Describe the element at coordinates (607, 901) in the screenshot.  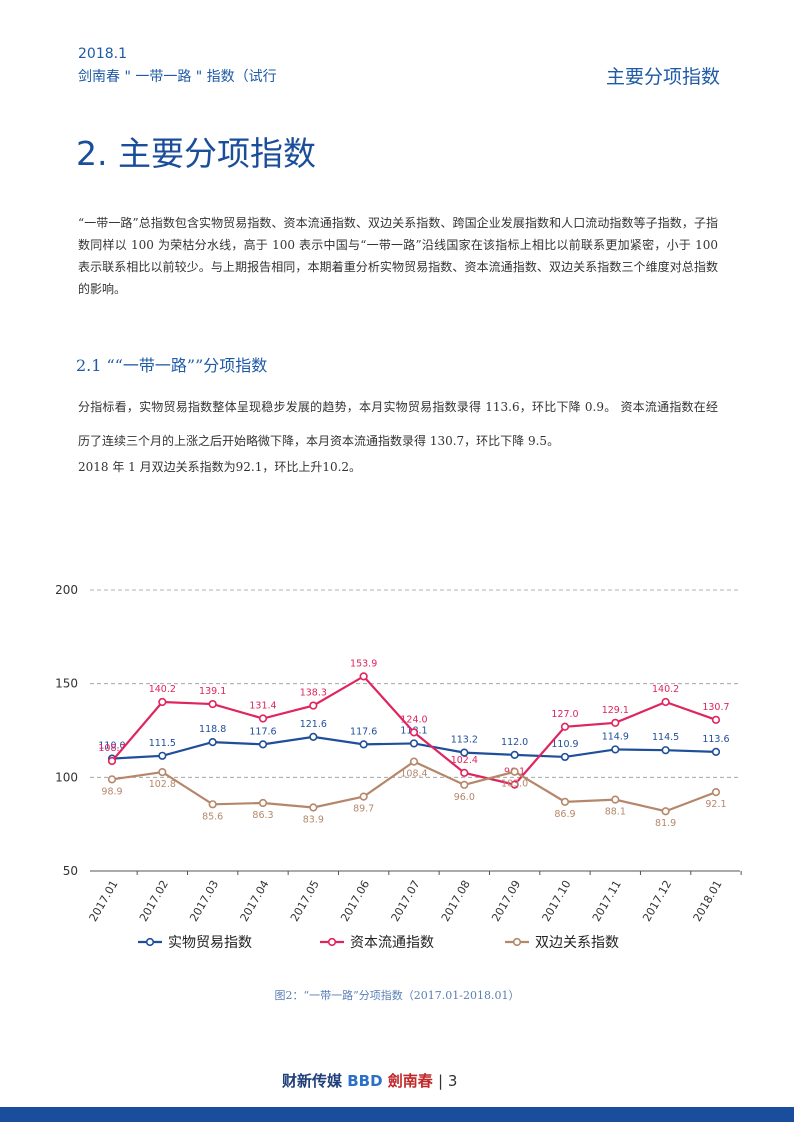
I see `x-tick-label: 2017.11` at that location.